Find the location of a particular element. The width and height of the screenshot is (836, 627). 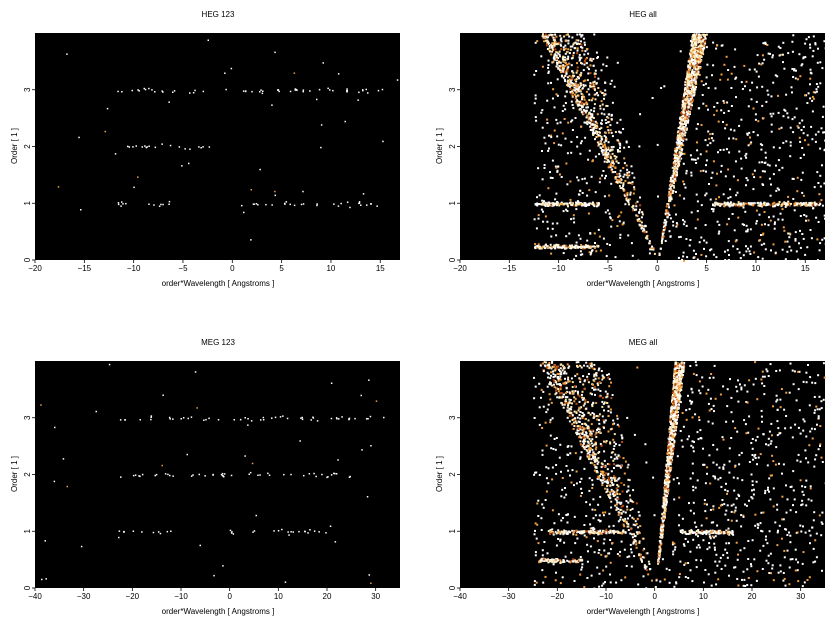

x-tick-label: −20 is located at coordinates (133, 596).